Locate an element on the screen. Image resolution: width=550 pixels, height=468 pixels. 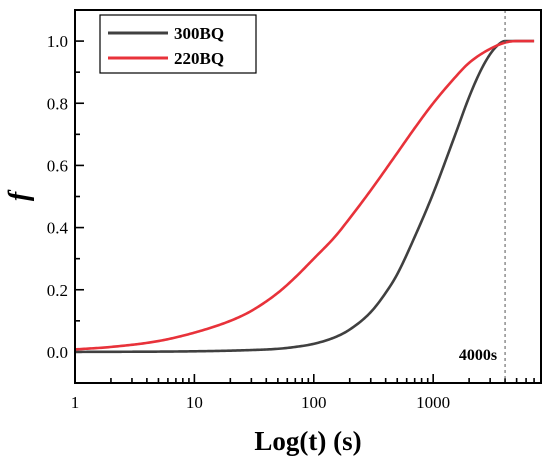
legend-box is located at coordinates (178, 44).